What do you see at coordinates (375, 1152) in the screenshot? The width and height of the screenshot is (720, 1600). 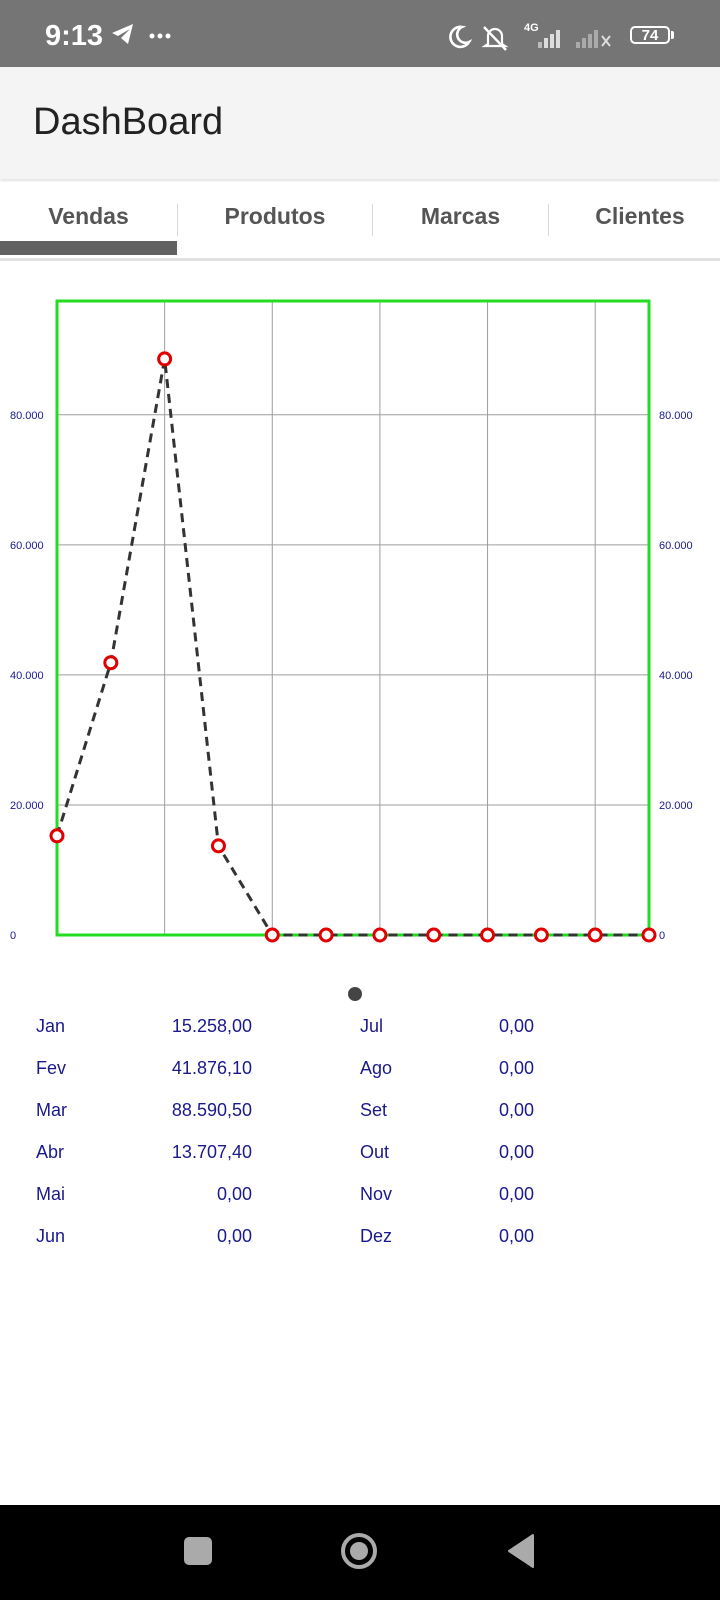 I see `month-label: Out` at bounding box center [375, 1152].